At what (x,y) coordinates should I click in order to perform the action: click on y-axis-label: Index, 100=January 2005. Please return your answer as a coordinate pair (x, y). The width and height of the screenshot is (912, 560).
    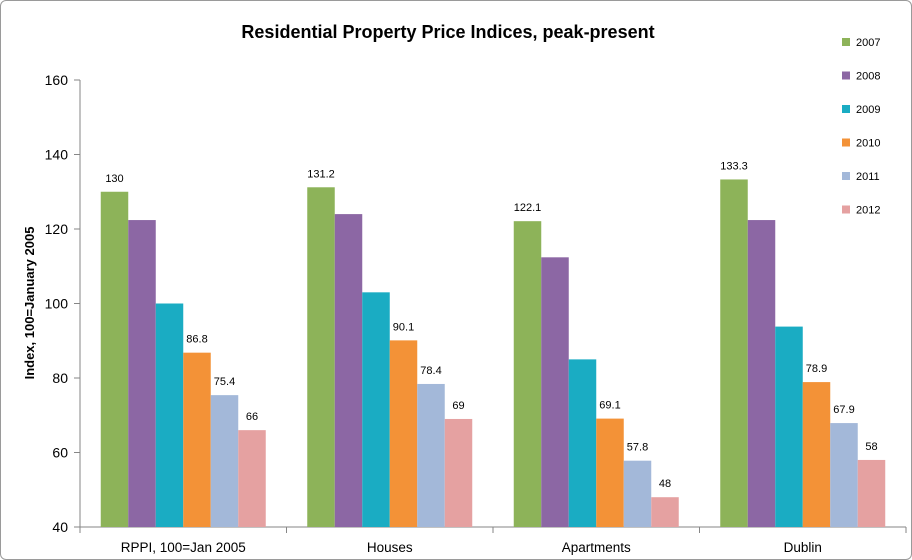
    Looking at the image, I should click on (29, 303).